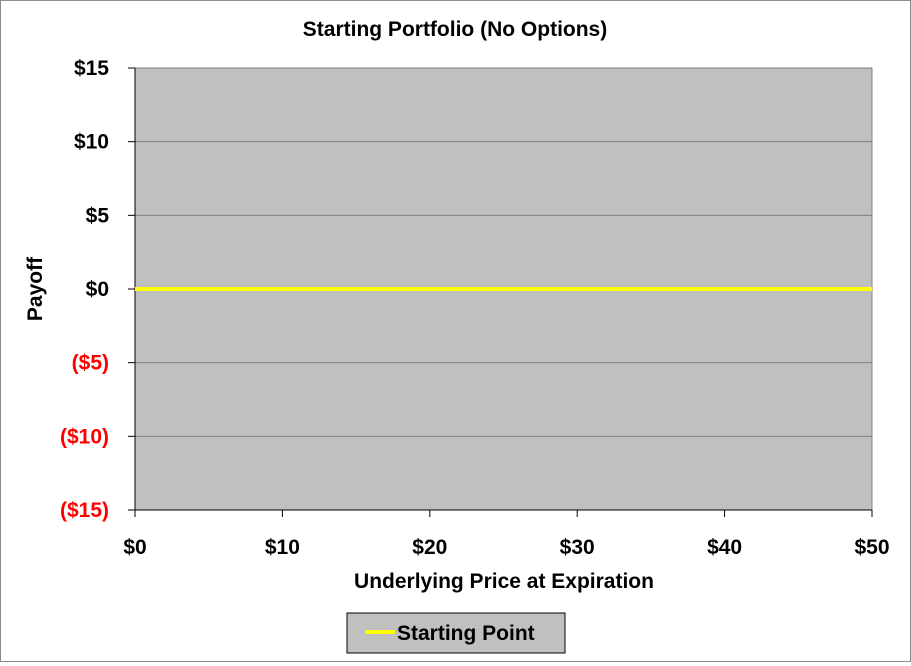  I want to click on y-axis-title: Payoff, so click(35, 288).